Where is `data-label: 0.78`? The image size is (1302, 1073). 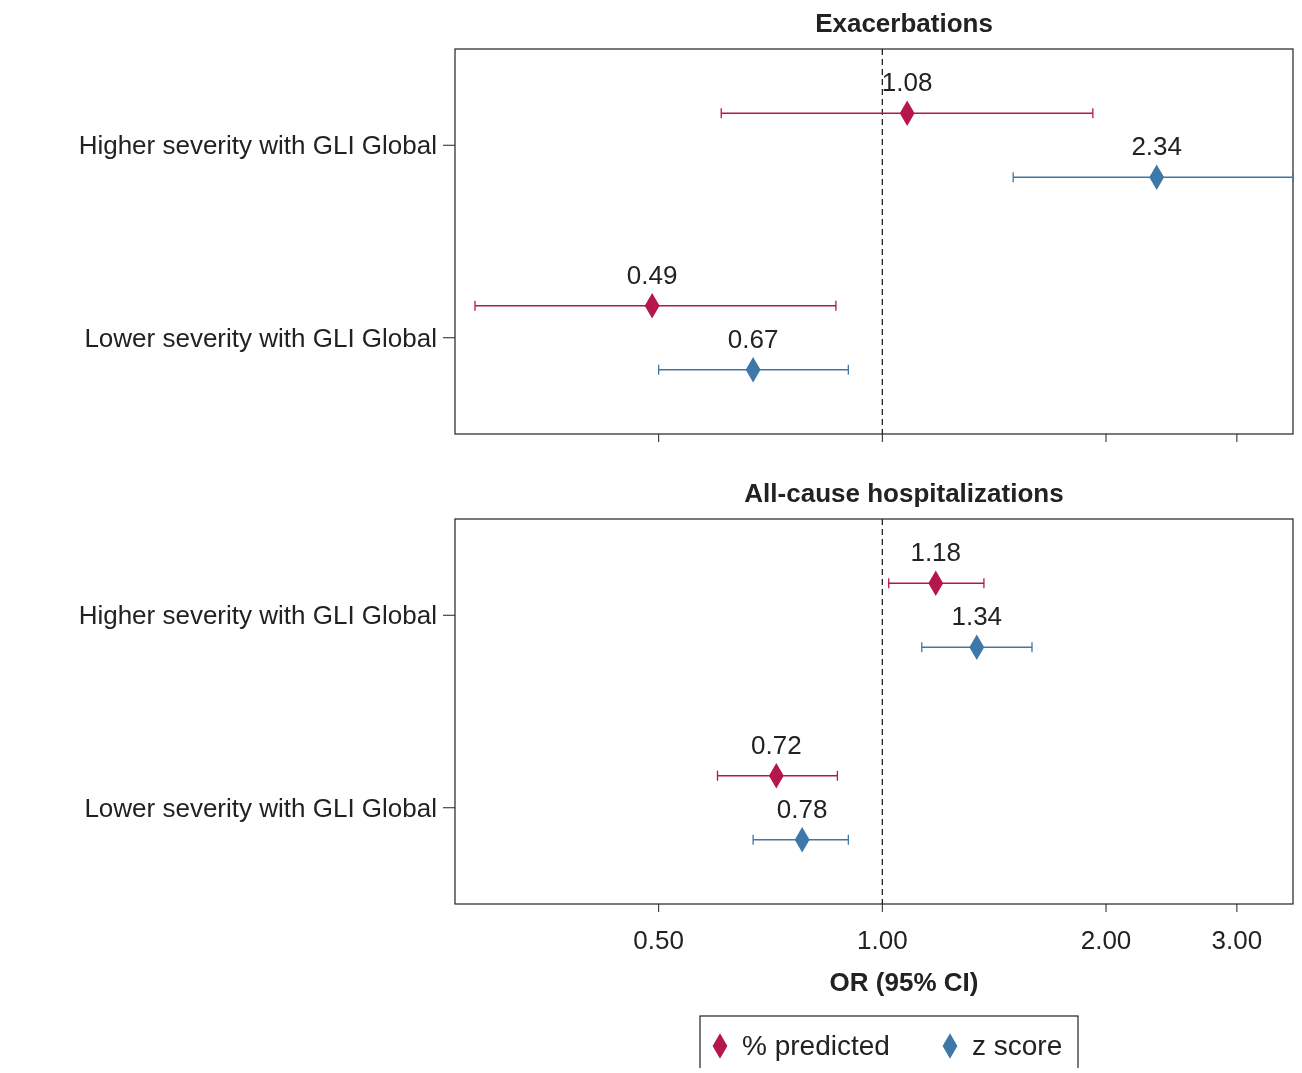 data-label: 0.78 is located at coordinates (802, 808).